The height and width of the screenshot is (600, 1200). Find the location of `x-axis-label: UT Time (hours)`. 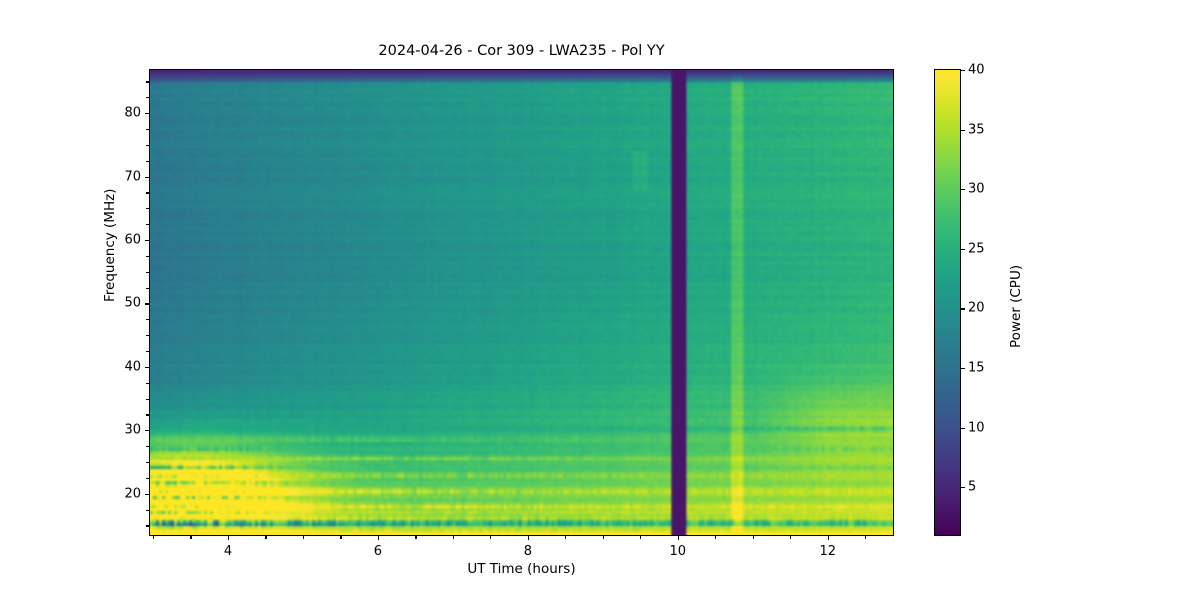

x-axis-label: UT Time (hours) is located at coordinates (521, 569).